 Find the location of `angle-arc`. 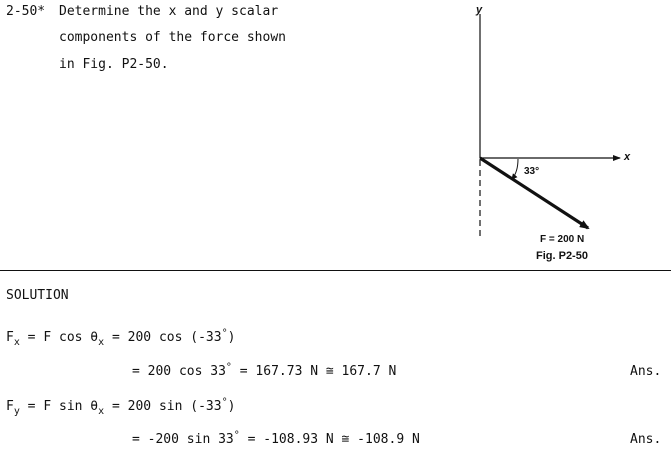

angle-arc is located at coordinates (515, 169).